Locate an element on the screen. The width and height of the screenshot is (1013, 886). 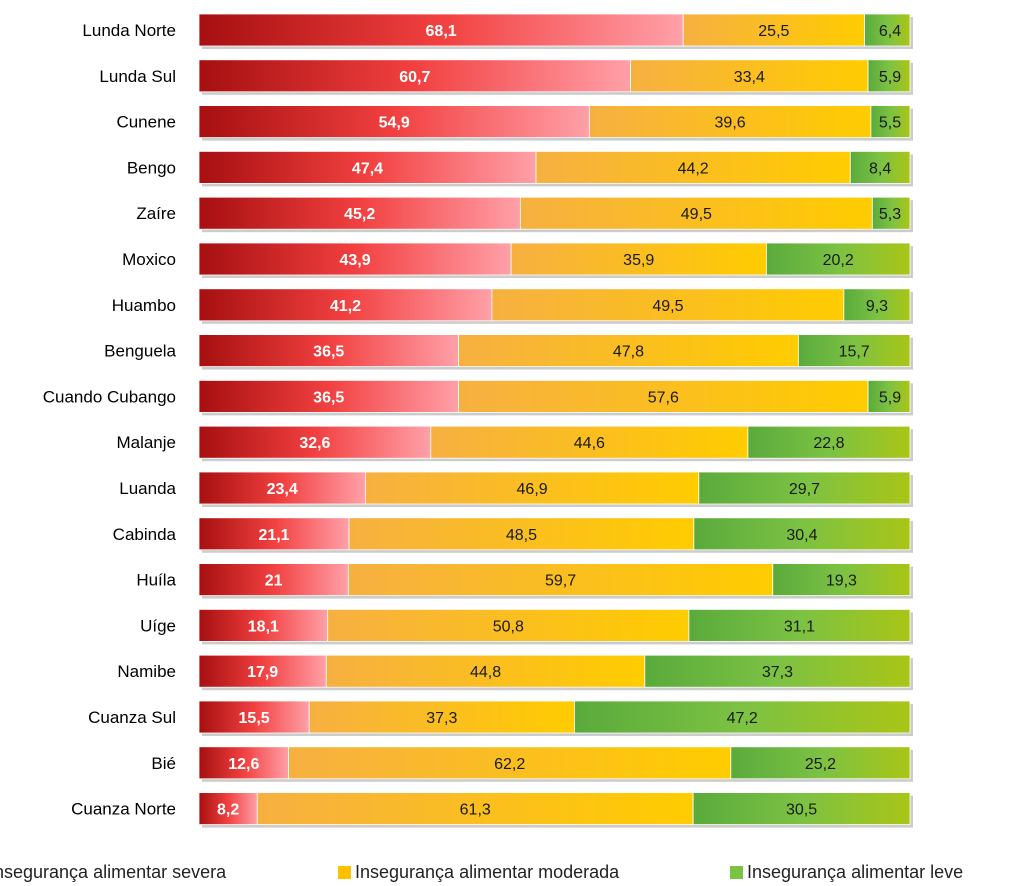
value-label-moderate-uige: 50,8 is located at coordinates (508, 626).